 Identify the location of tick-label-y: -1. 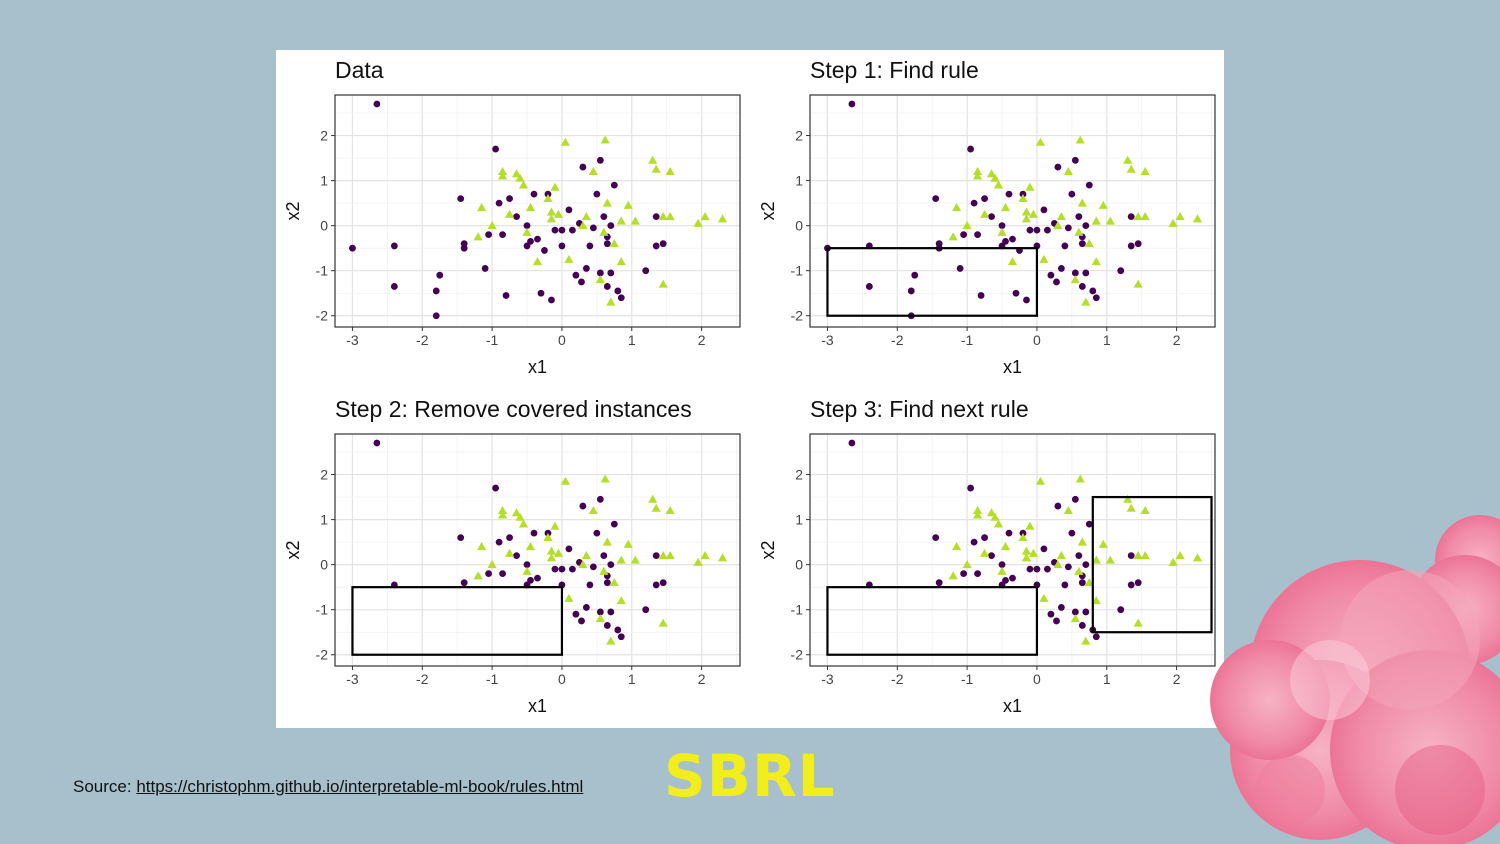
(797, 271).